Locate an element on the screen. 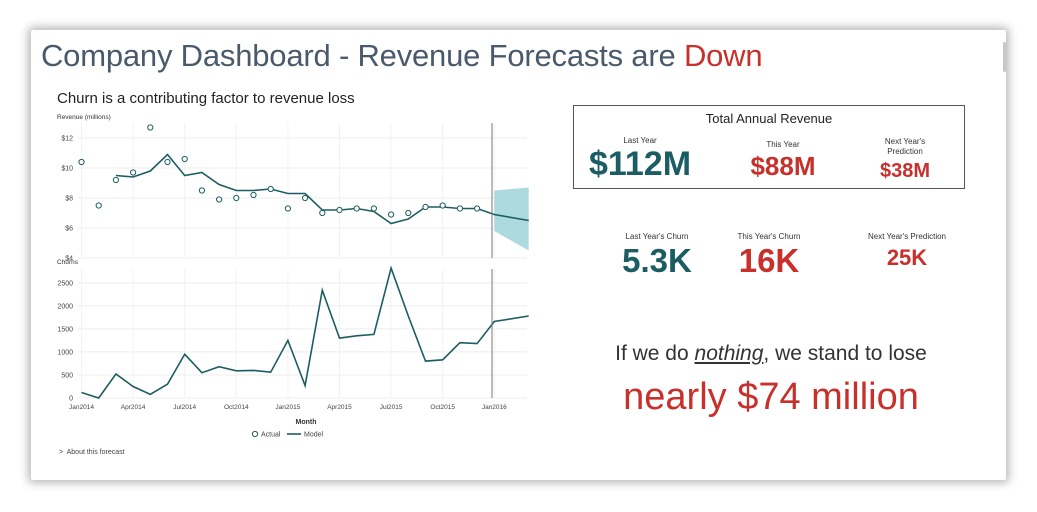  churn-line is located at coordinates (305, 332).